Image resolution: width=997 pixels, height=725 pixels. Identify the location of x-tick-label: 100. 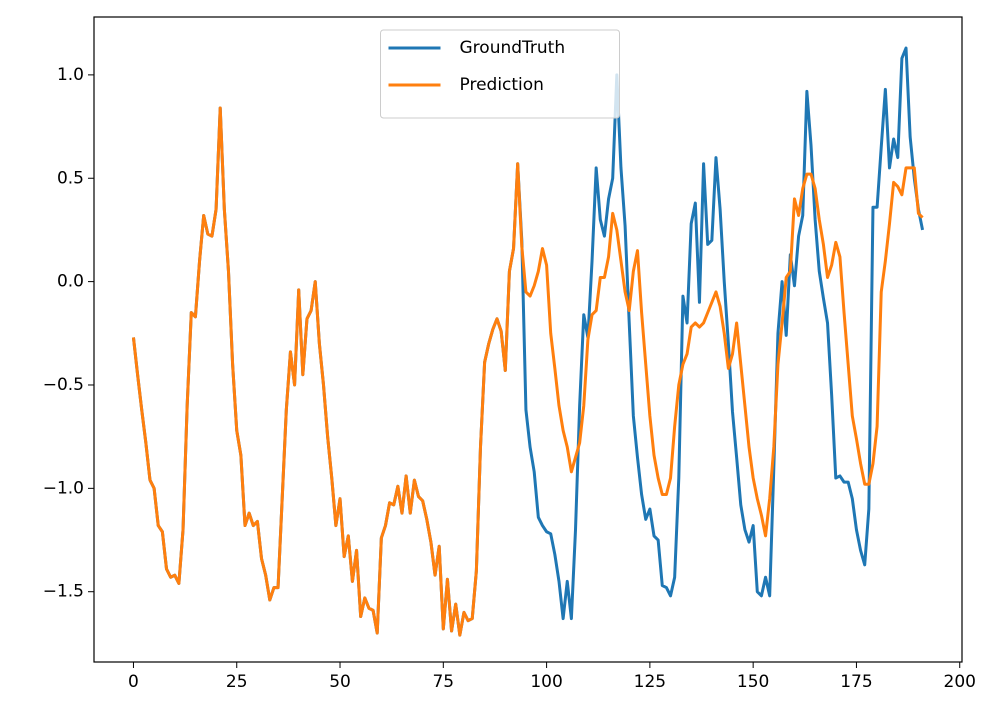
(546, 682).